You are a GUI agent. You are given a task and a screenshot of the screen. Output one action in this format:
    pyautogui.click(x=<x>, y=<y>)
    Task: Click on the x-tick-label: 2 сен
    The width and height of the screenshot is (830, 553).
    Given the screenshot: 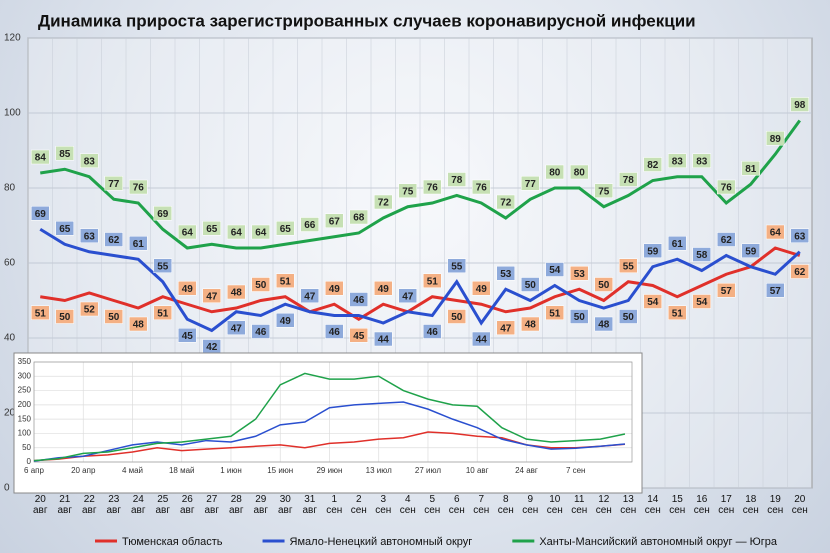 What is the action you would take?
    pyautogui.click(x=358, y=505)
    